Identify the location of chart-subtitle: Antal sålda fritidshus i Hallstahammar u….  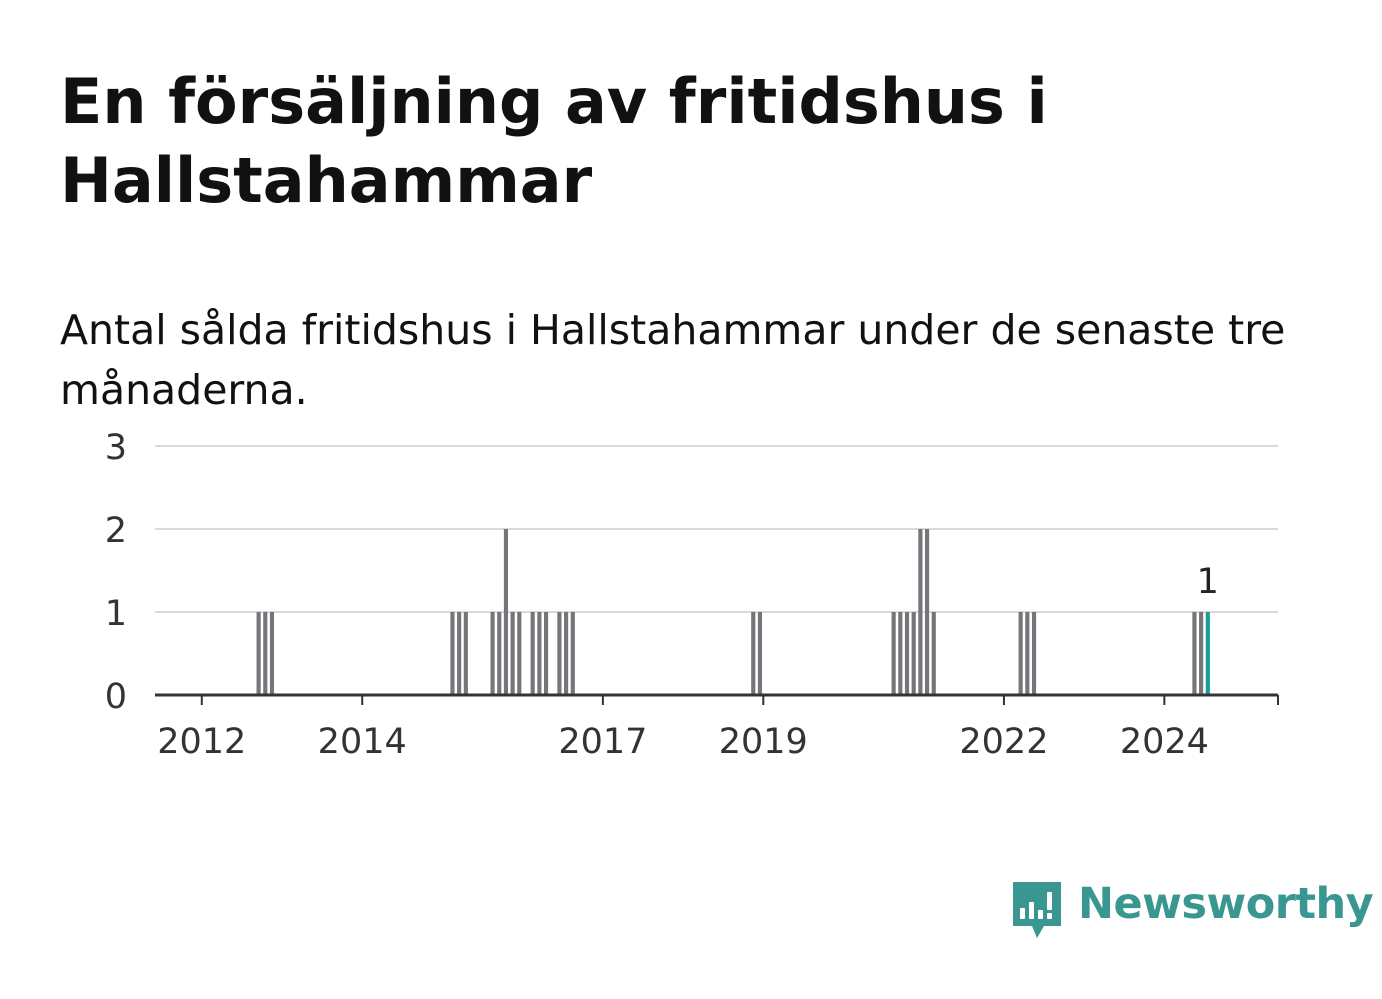
(673, 360).